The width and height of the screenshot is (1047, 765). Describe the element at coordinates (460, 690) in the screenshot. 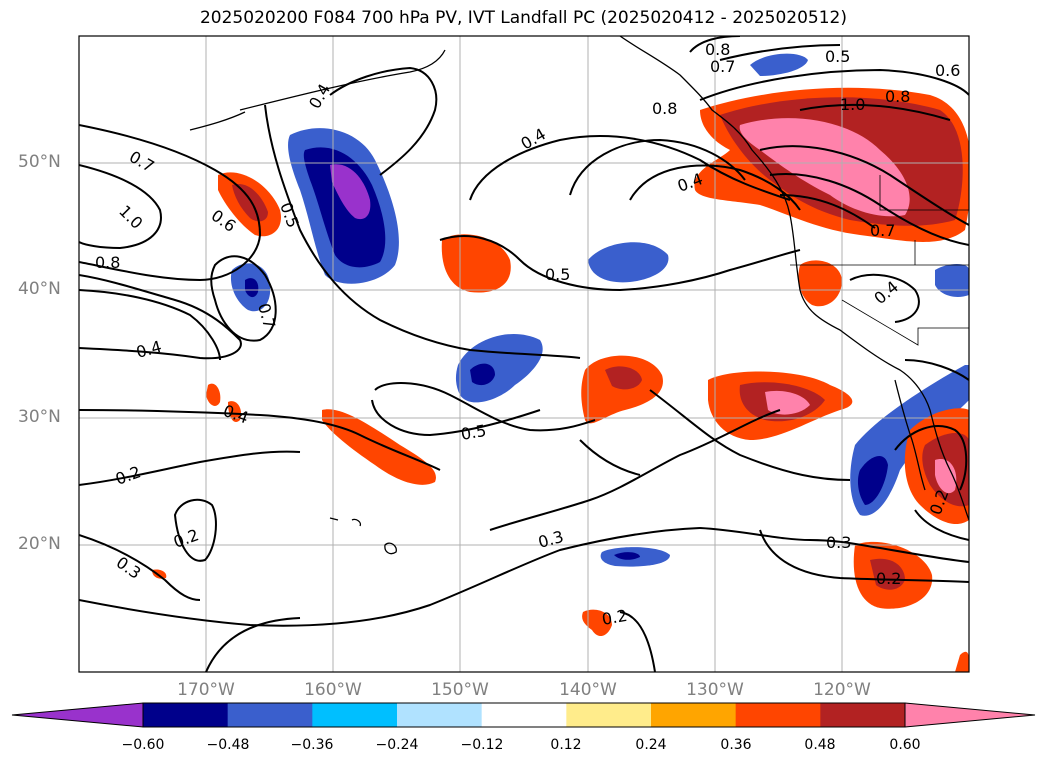

I see `lon-label: 150°W` at that location.